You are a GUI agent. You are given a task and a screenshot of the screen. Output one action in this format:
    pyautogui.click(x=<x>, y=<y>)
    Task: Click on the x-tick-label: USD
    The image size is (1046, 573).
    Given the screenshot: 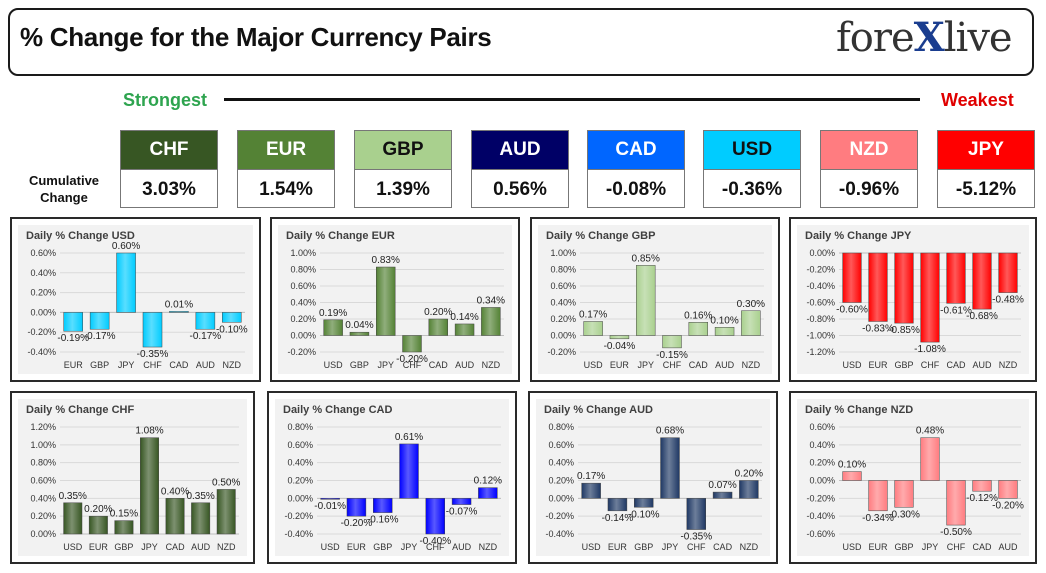 What is the action you would take?
    pyautogui.click(x=852, y=547)
    